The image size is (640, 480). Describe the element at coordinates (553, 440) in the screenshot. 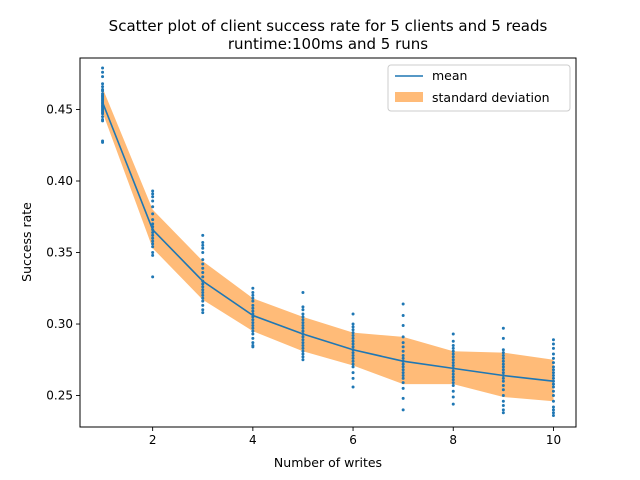

I see `x-tick-label: 10` at that location.